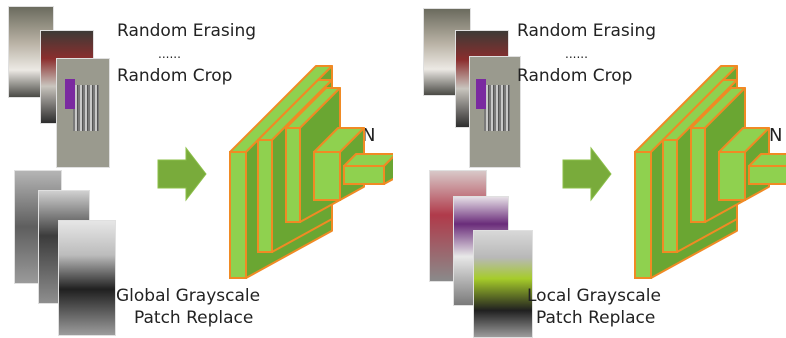  I want to click on caption-line-1: Local Grayscale, so click(594, 296).